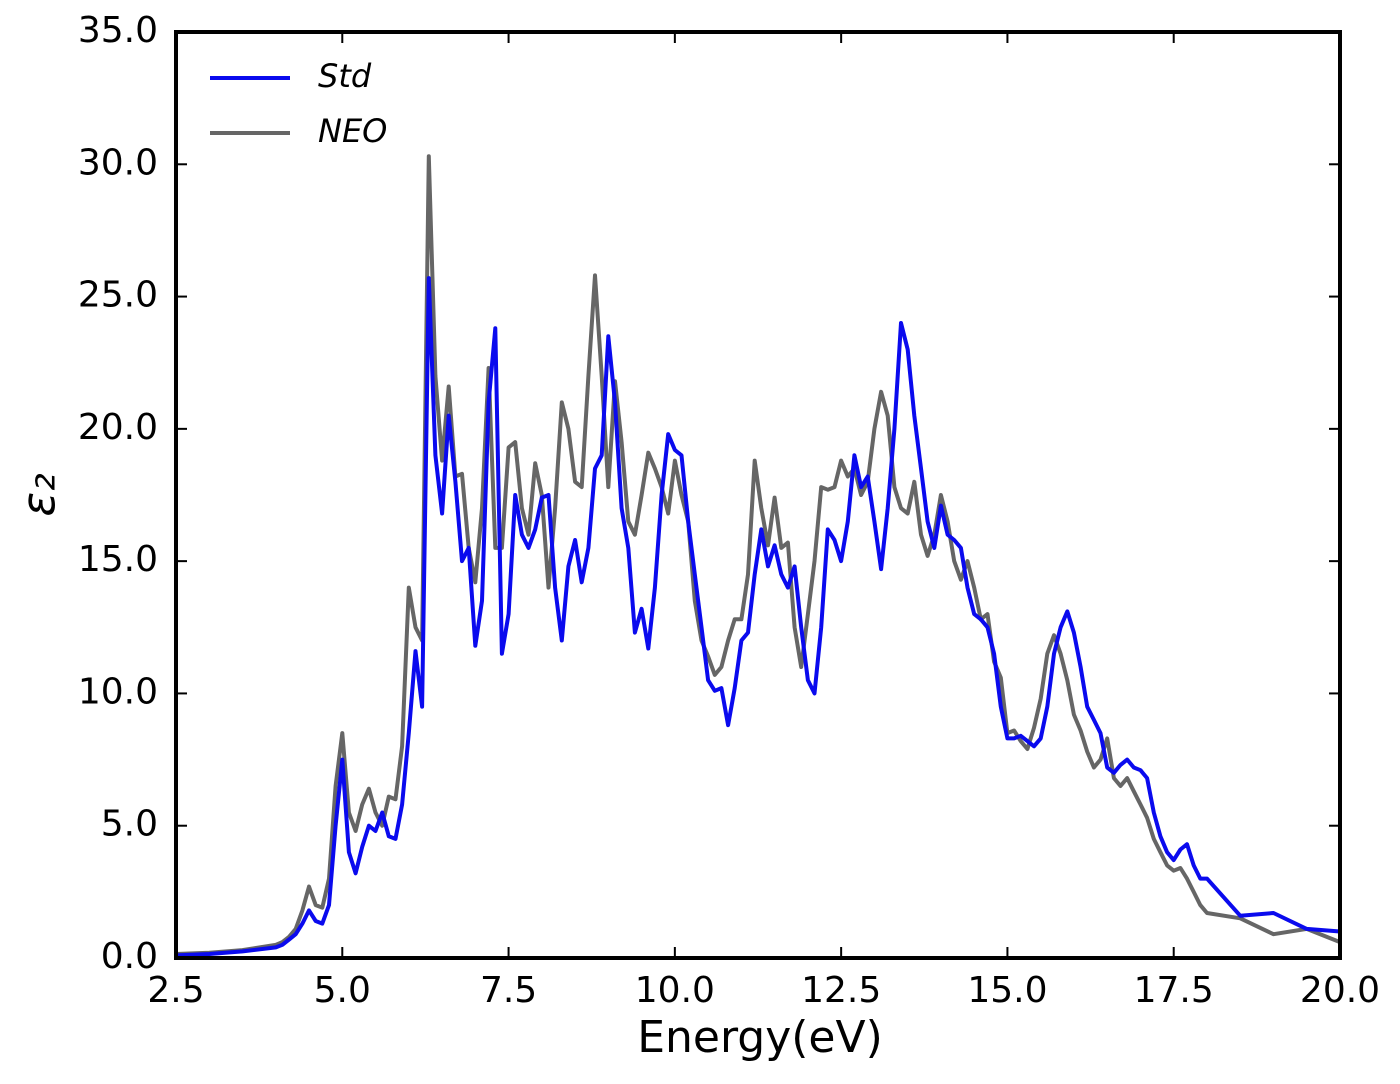 This screenshot has width=1400, height=1084. What do you see at coordinates (118, 691) in the screenshot?
I see `y-tick-label: 10.0` at bounding box center [118, 691].